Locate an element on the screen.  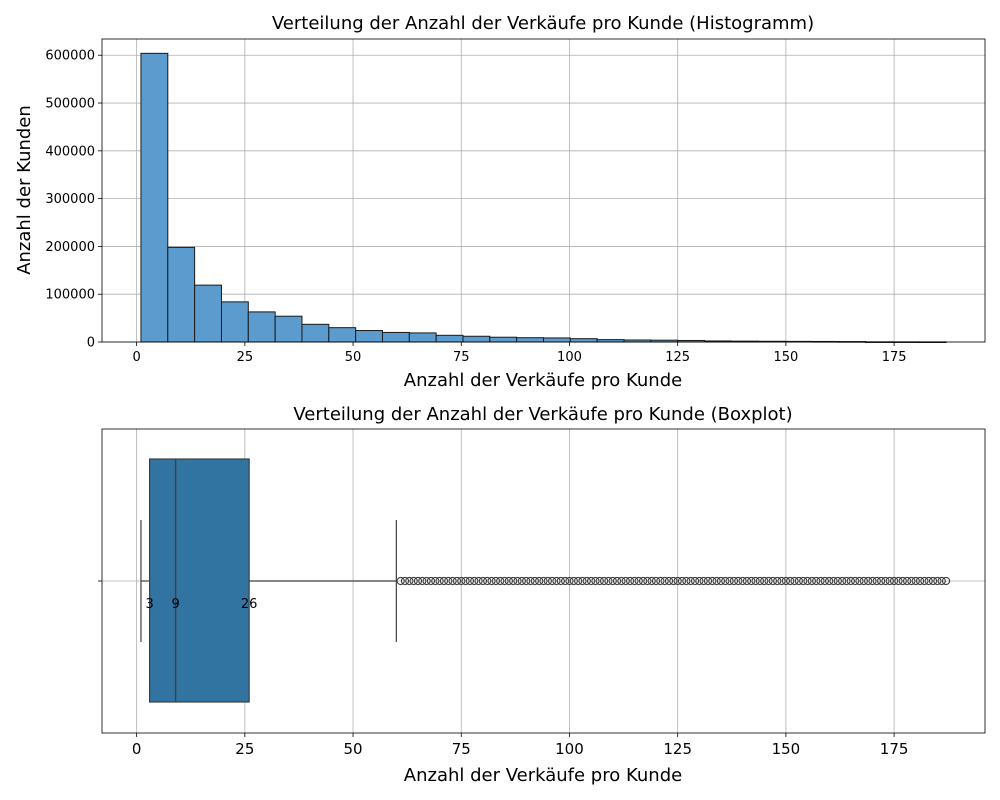
histogram-y-tick-label: 600000 is located at coordinates (70, 56).